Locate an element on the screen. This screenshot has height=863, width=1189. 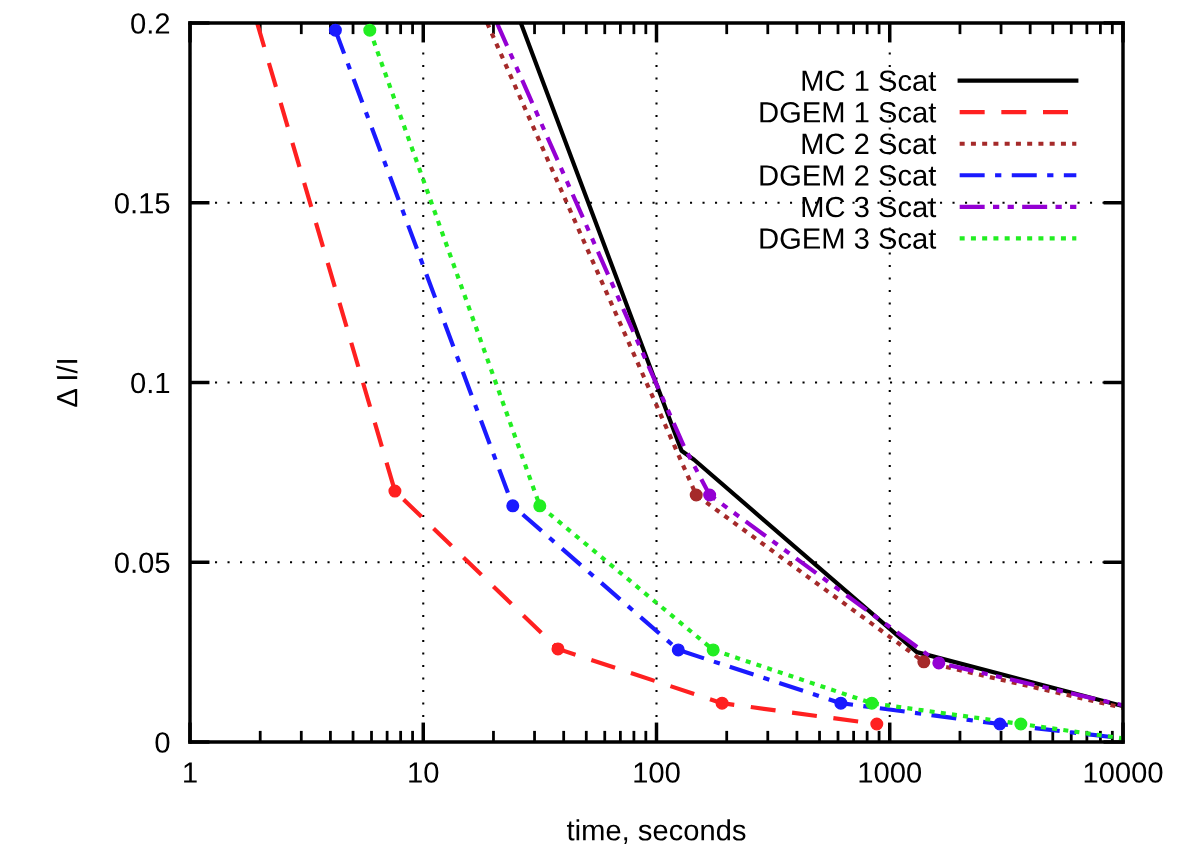
legend-label: DGEM 3 Scat is located at coordinates (848, 238).